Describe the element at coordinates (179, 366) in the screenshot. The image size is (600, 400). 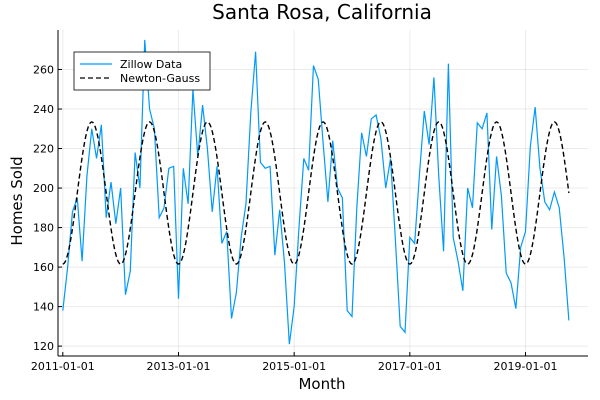
I see `x-tick-label: 2013-01-01` at that location.